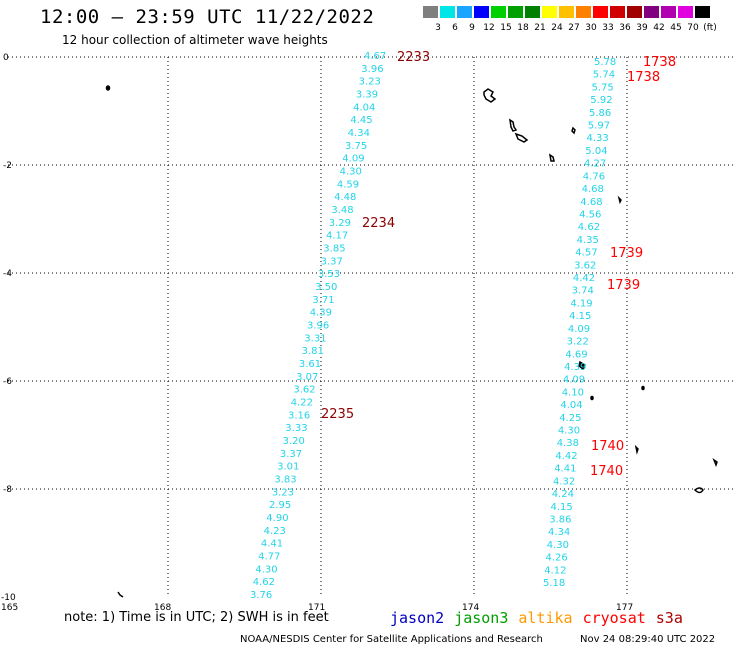  Describe the element at coordinates (342, 210) in the screenshot. I see `wave-height-label: 3.48` at that location.